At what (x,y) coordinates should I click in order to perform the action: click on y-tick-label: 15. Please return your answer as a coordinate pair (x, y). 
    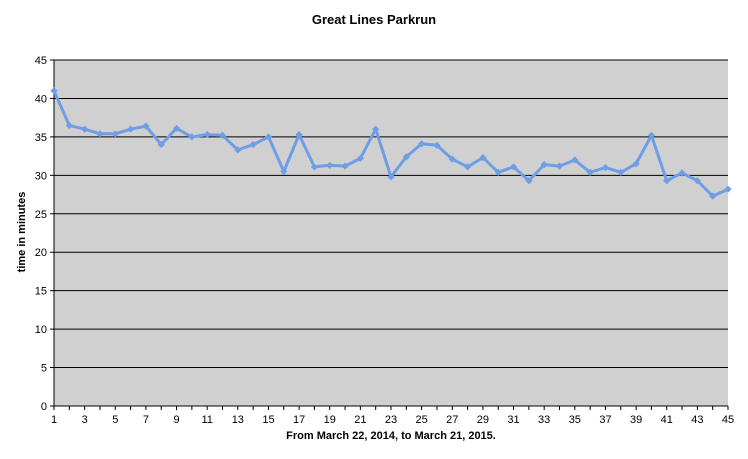
    Looking at the image, I should click on (41, 292).